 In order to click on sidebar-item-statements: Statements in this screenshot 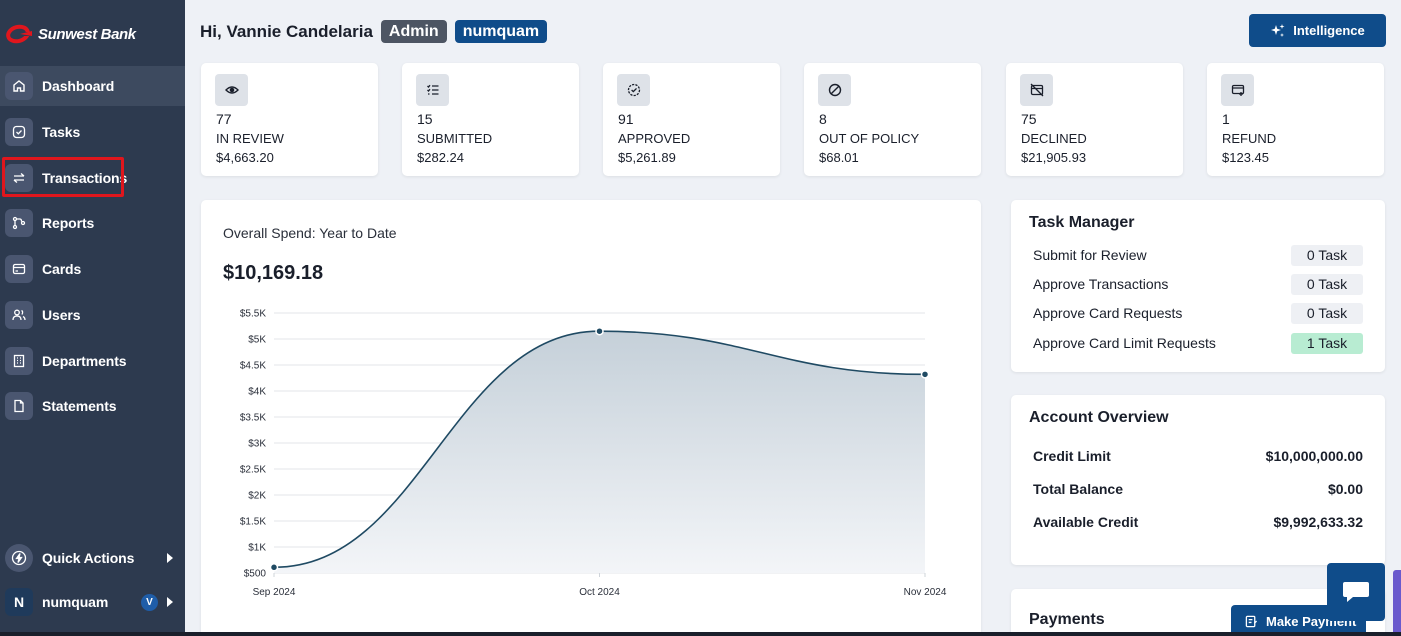, I will do `click(92, 406)`.